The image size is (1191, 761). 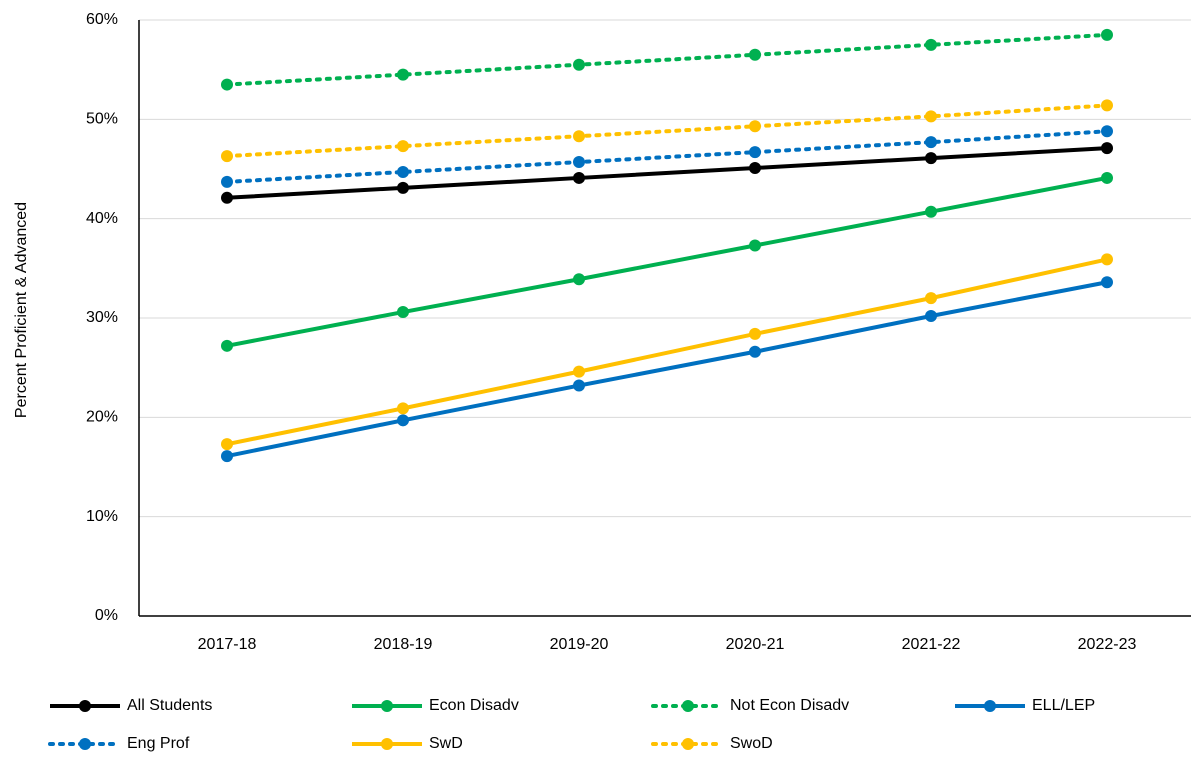 I want to click on legend-label: Not Econ Disadv, so click(x=789, y=705).